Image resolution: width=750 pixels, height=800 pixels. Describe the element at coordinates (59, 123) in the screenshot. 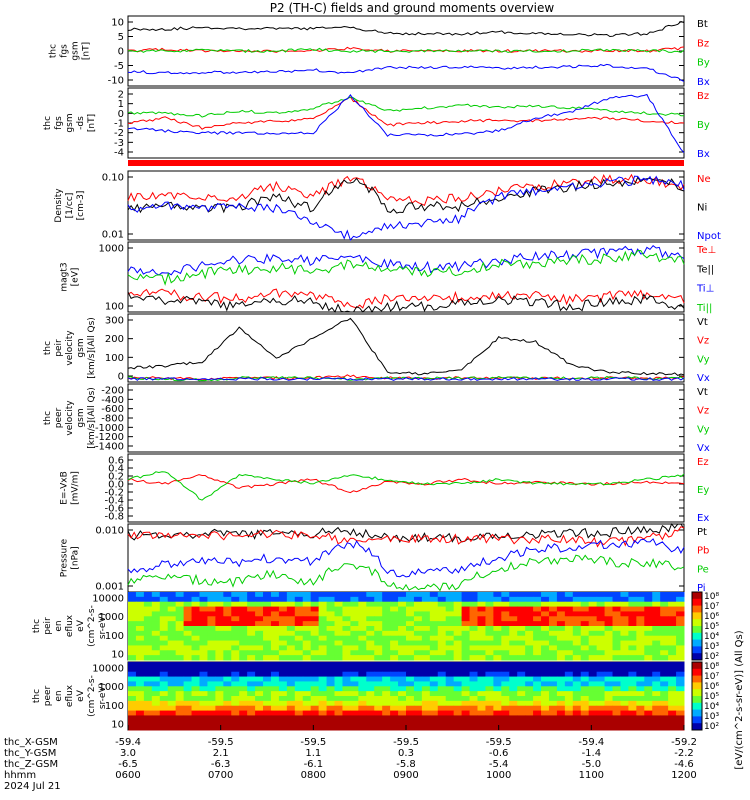

I see `y-axis-label-line: fgs` at that location.